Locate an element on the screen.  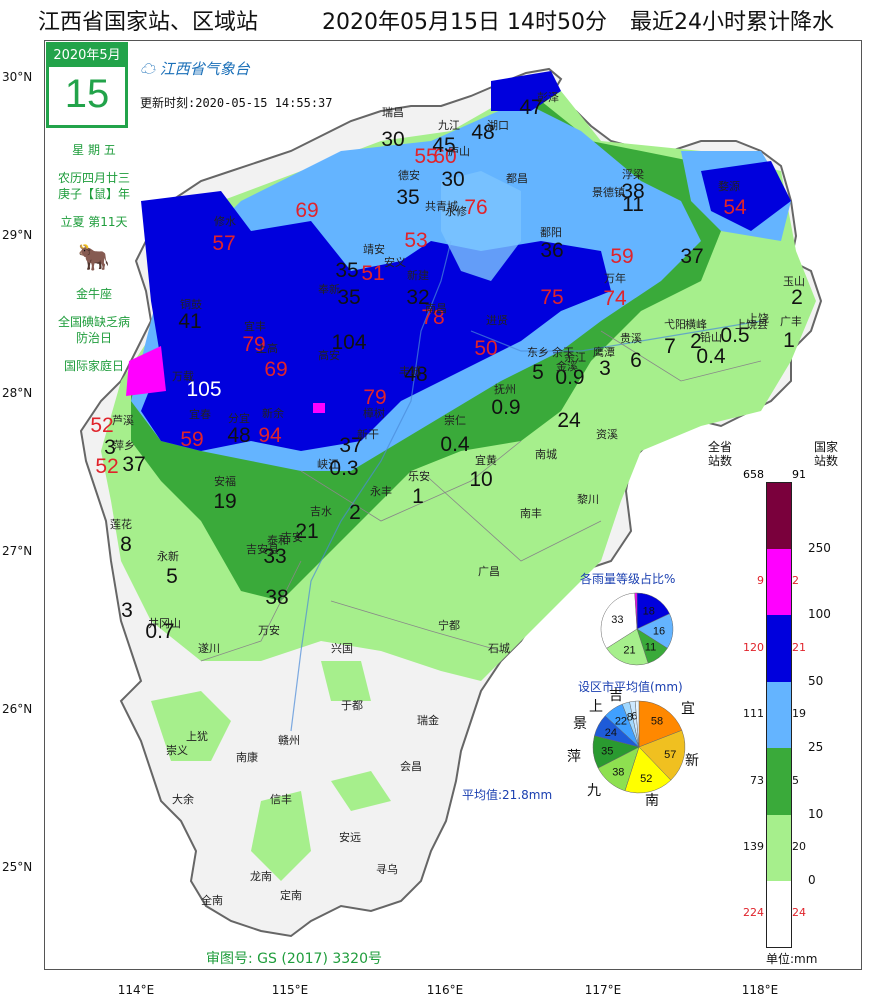
river-gan is located at coordinates (371, 486).